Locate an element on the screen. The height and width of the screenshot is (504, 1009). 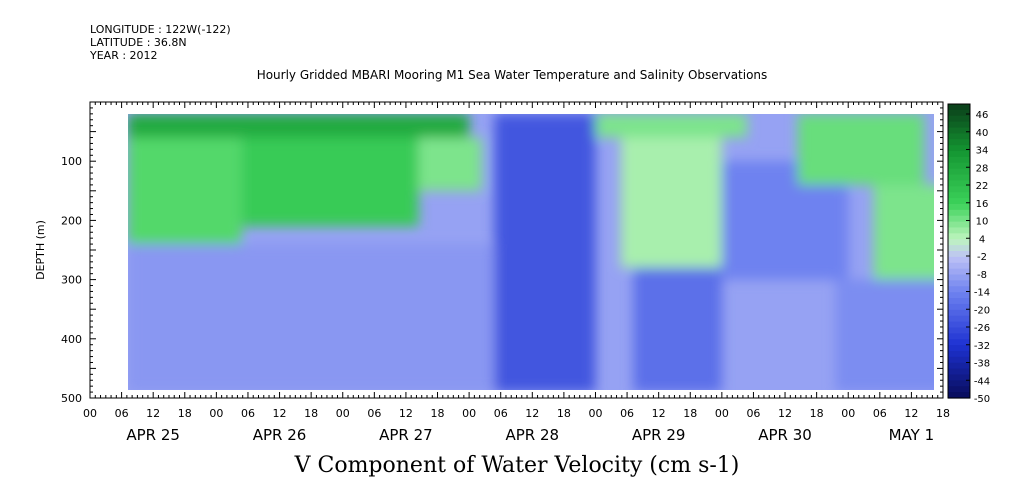
colorbar-label: -2 is located at coordinates (982, 257).